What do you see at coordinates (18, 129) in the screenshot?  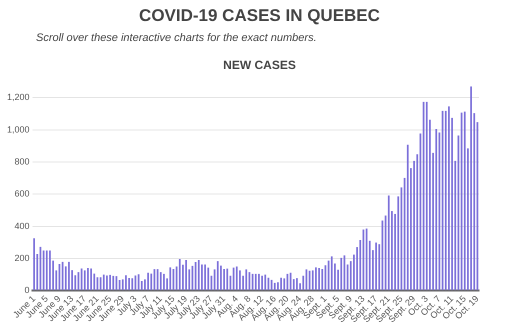 I see `y-tick-label: 1,000` at bounding box center [18, 129].